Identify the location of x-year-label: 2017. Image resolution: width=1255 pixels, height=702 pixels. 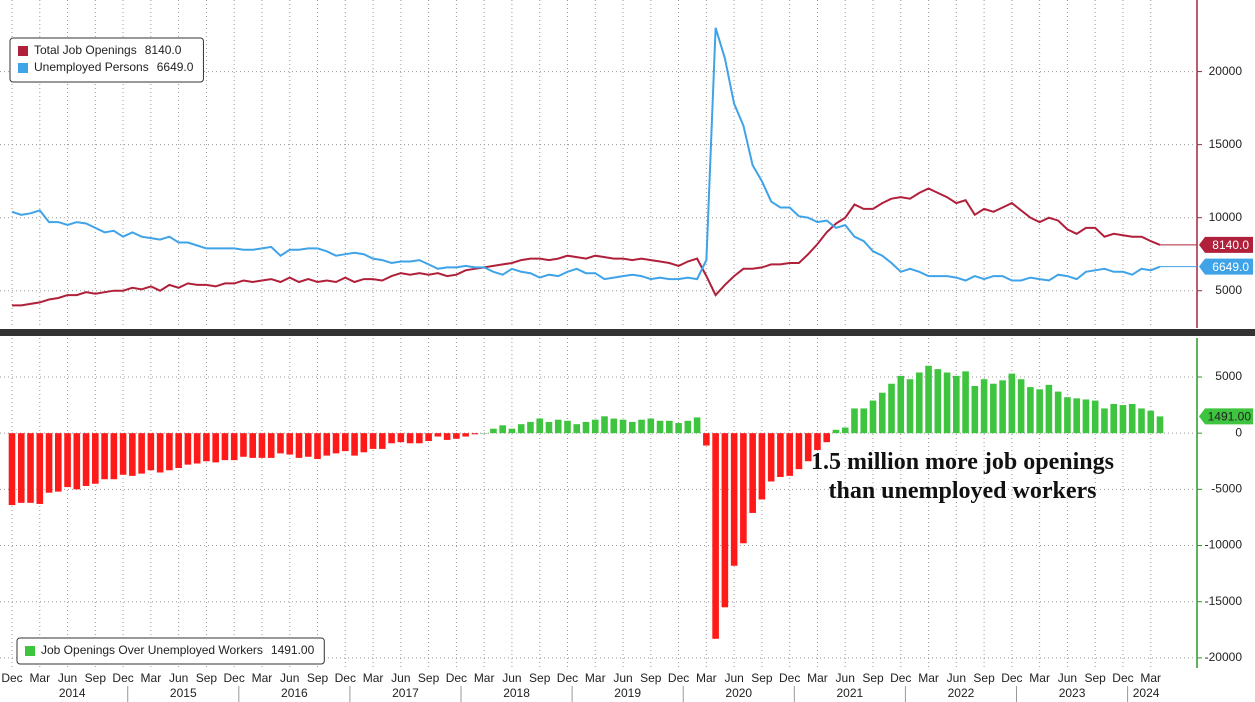
(405, 693).